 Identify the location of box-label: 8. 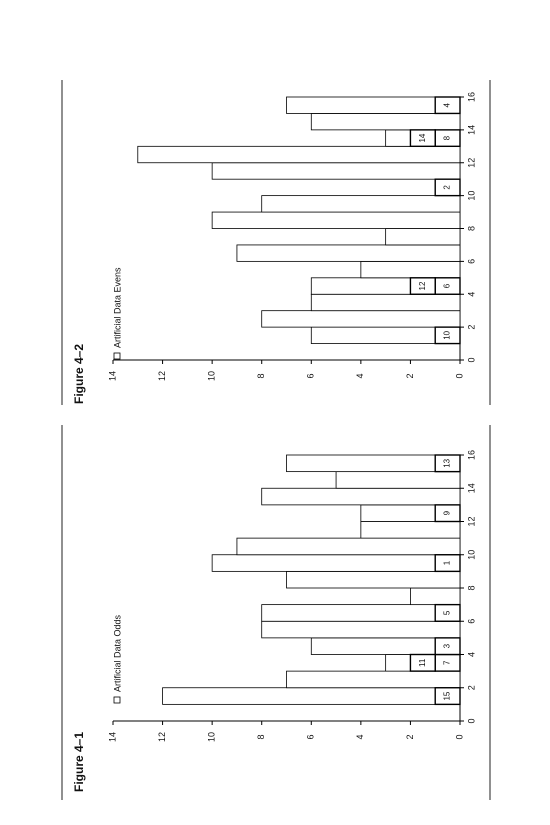
(447, 137).